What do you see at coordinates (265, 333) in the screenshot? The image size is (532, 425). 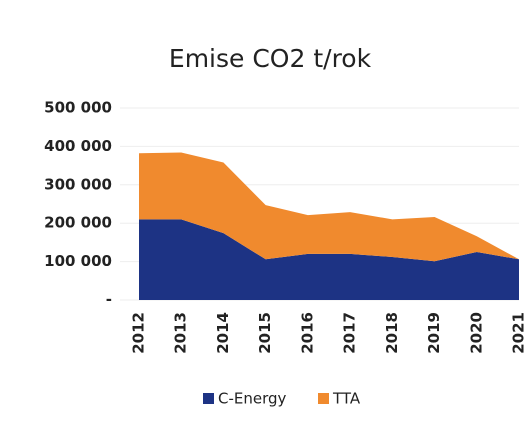 I see `x-tick-label: 2015` at bounding box center [265, 333].